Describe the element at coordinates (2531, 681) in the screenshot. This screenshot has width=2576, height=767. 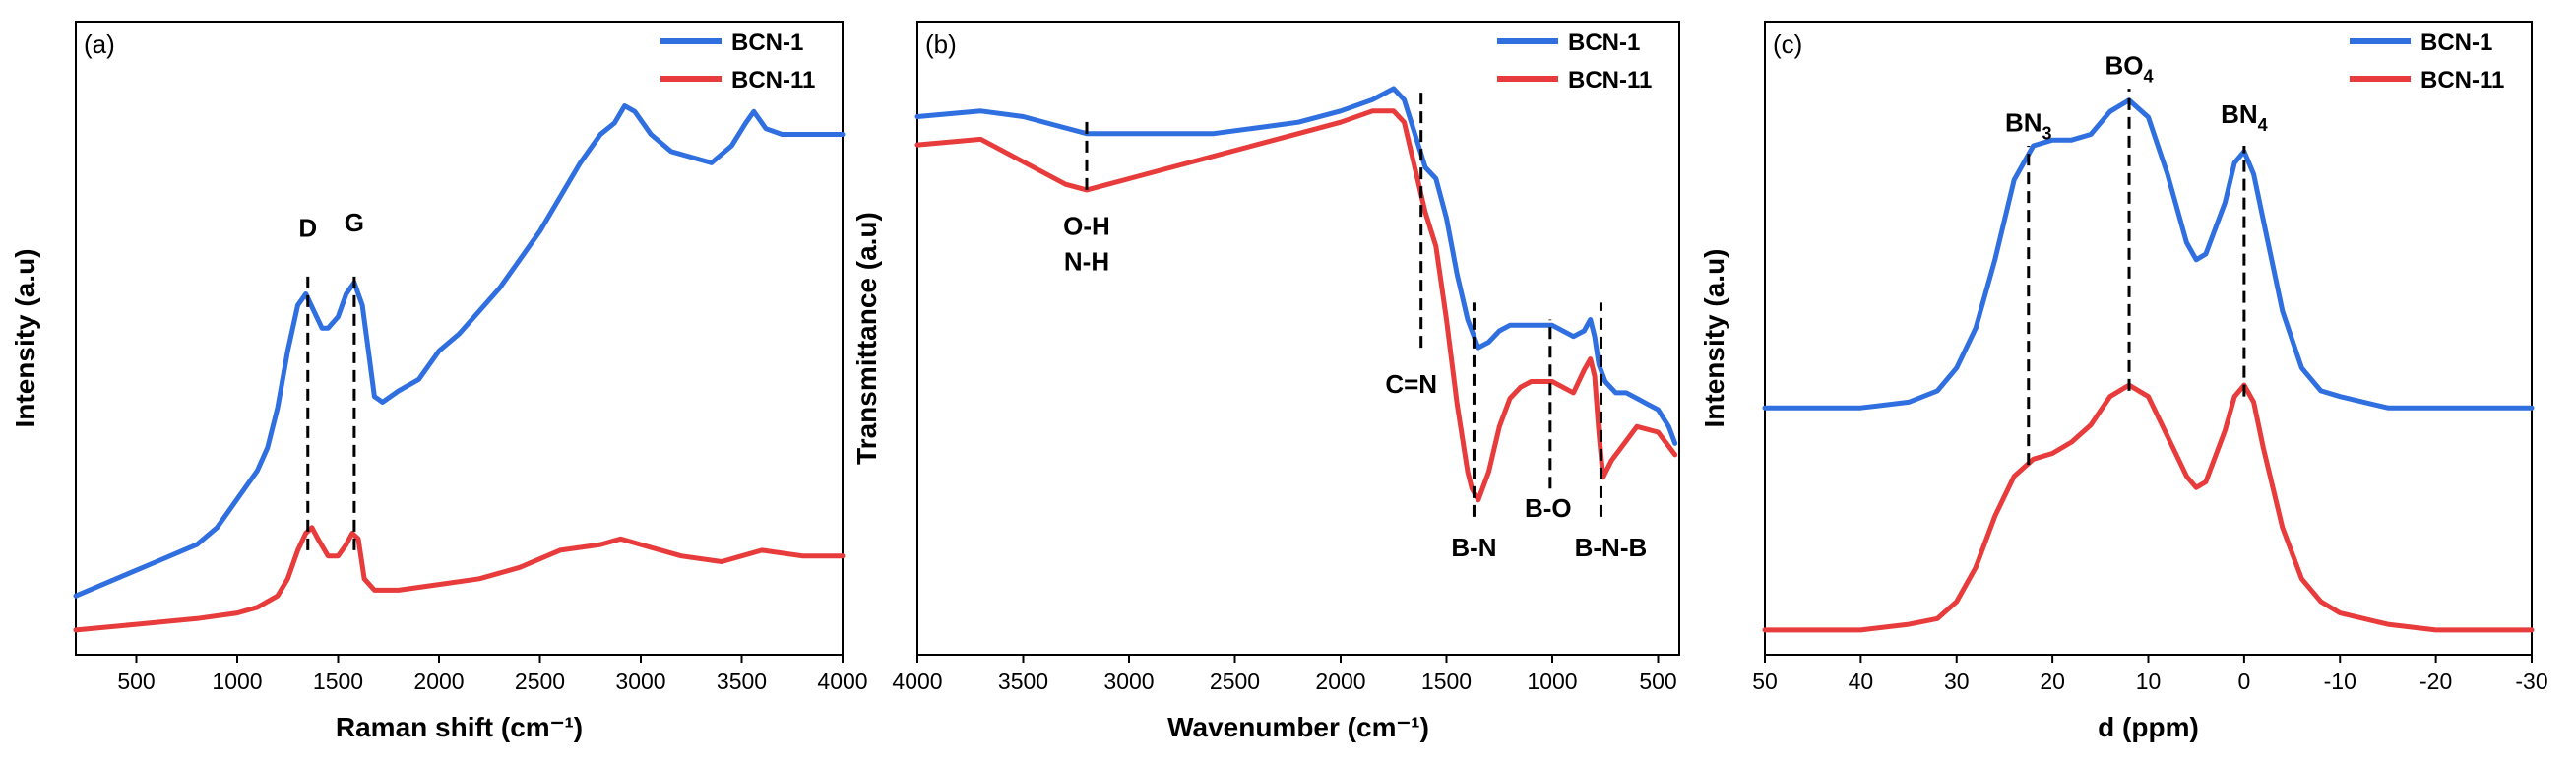
I see `x-tick-label: -30` at that location.